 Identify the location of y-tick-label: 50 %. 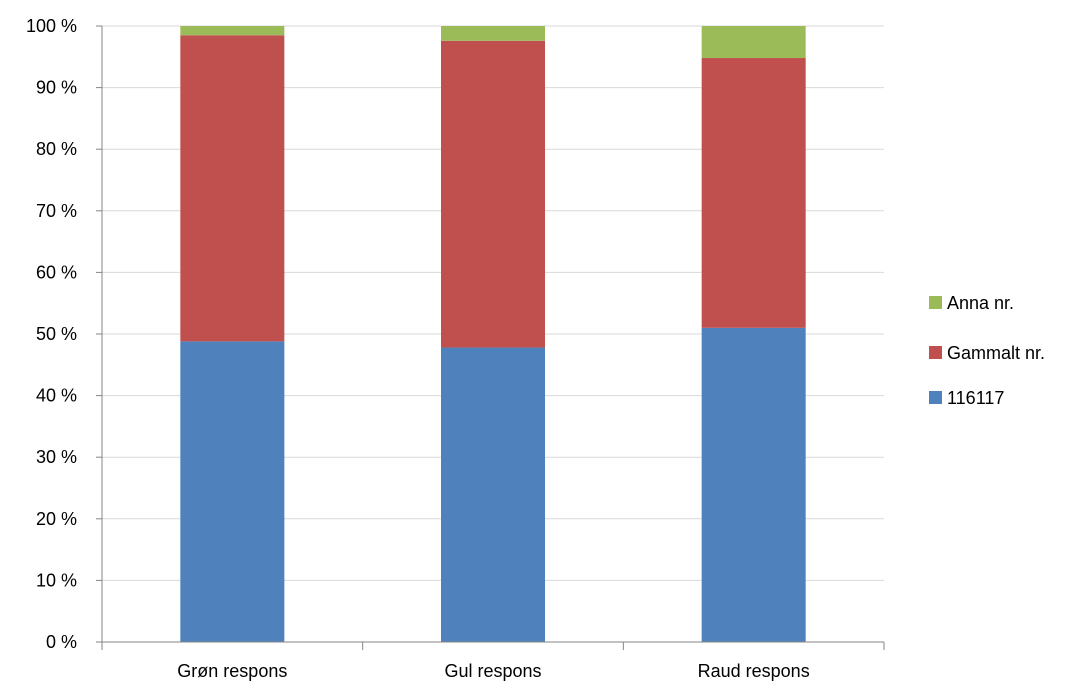
(56, 334).